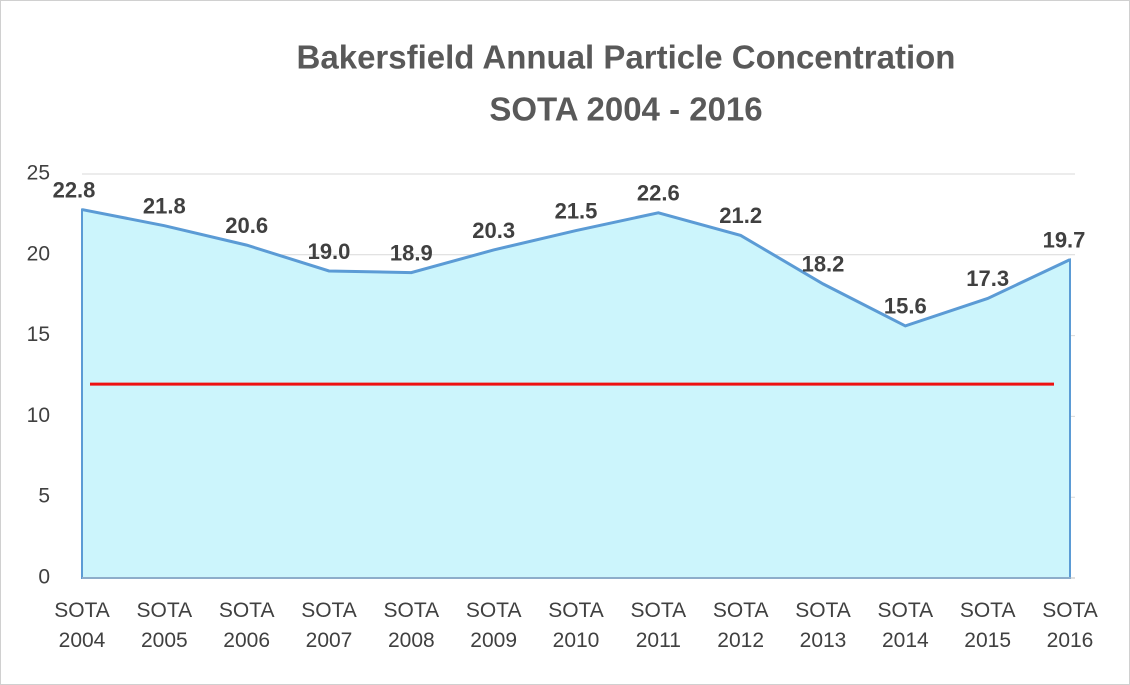 The height and width of the screenshot is (685, 1130). What do you see at coordinates (38, 173) in the screenshot?
I see `y-tick-label: 25` at bounding box center [38, 173].